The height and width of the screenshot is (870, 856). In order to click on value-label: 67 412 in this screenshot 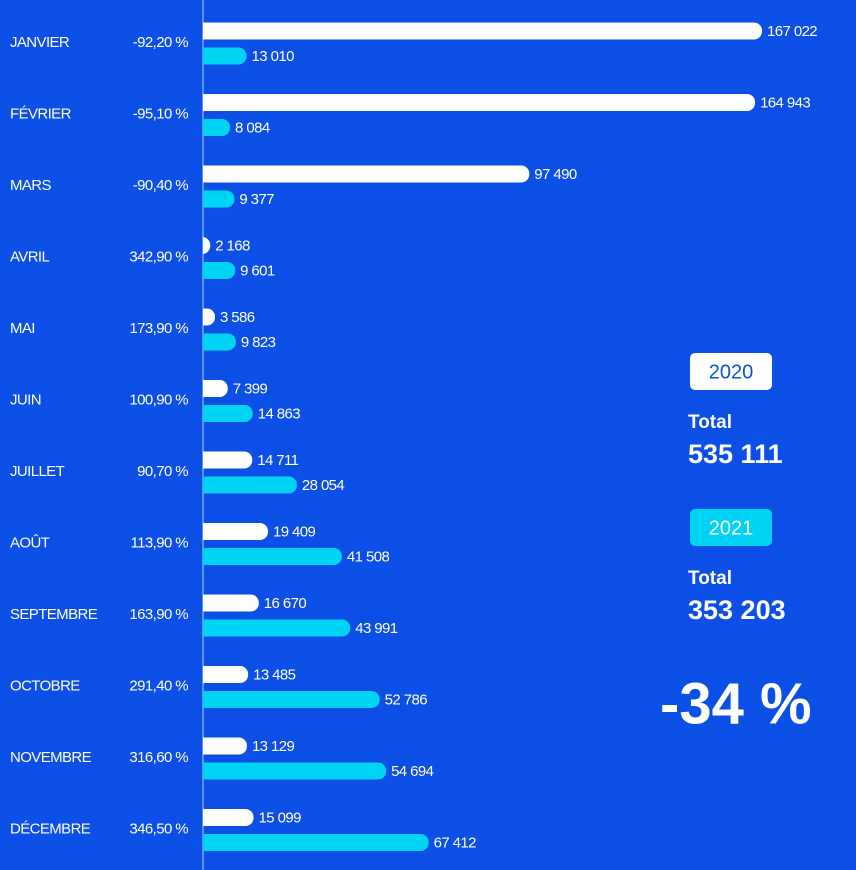, I will do `click(455, 842)`.